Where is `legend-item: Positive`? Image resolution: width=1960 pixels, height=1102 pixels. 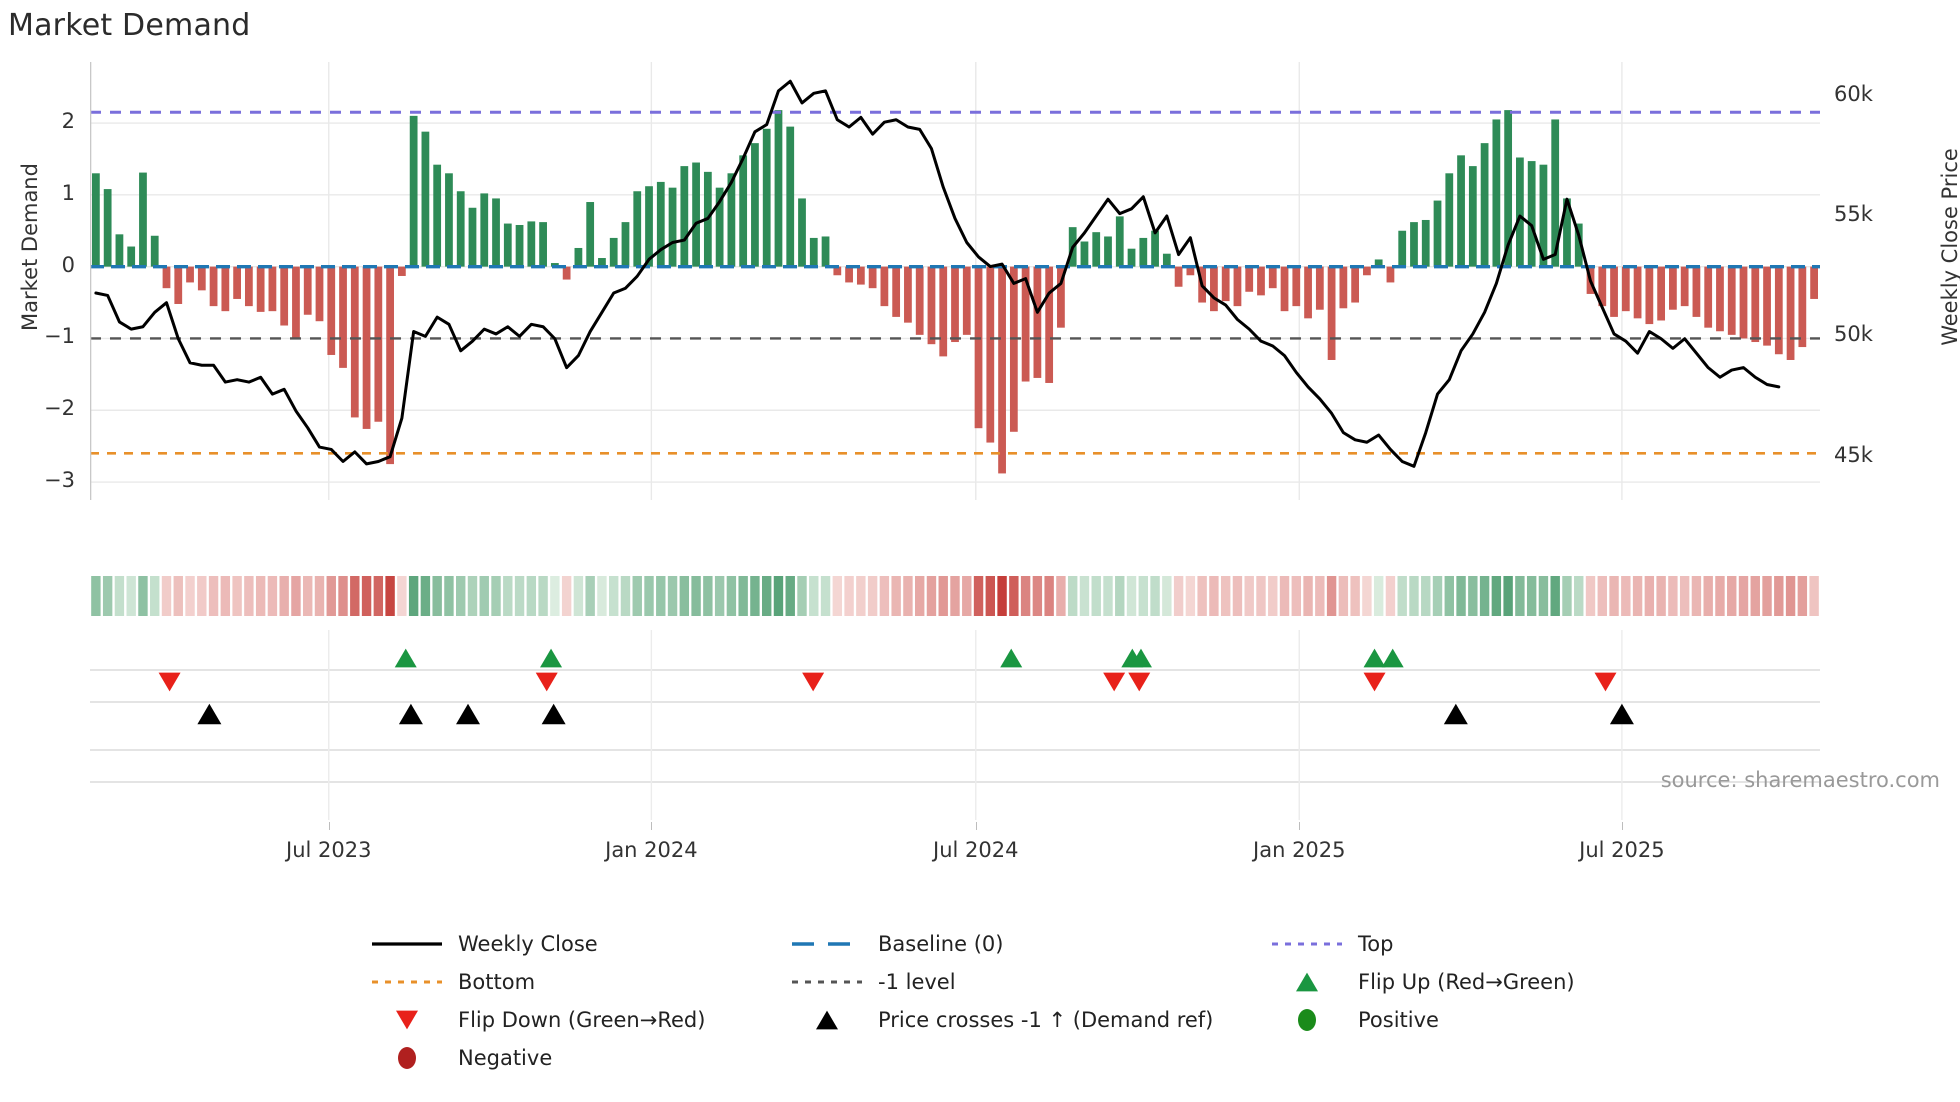
legend-item: Positive is located at coordinates (1465, 1020).